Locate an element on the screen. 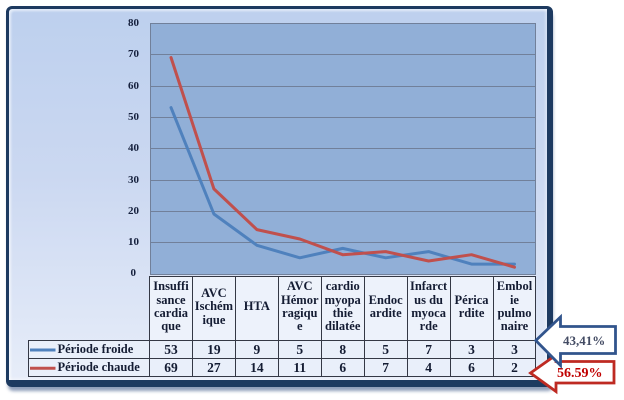 The width and height of the screenshot is (624, 400). svg-text: 43,41% is located at coordinates (584, 340).